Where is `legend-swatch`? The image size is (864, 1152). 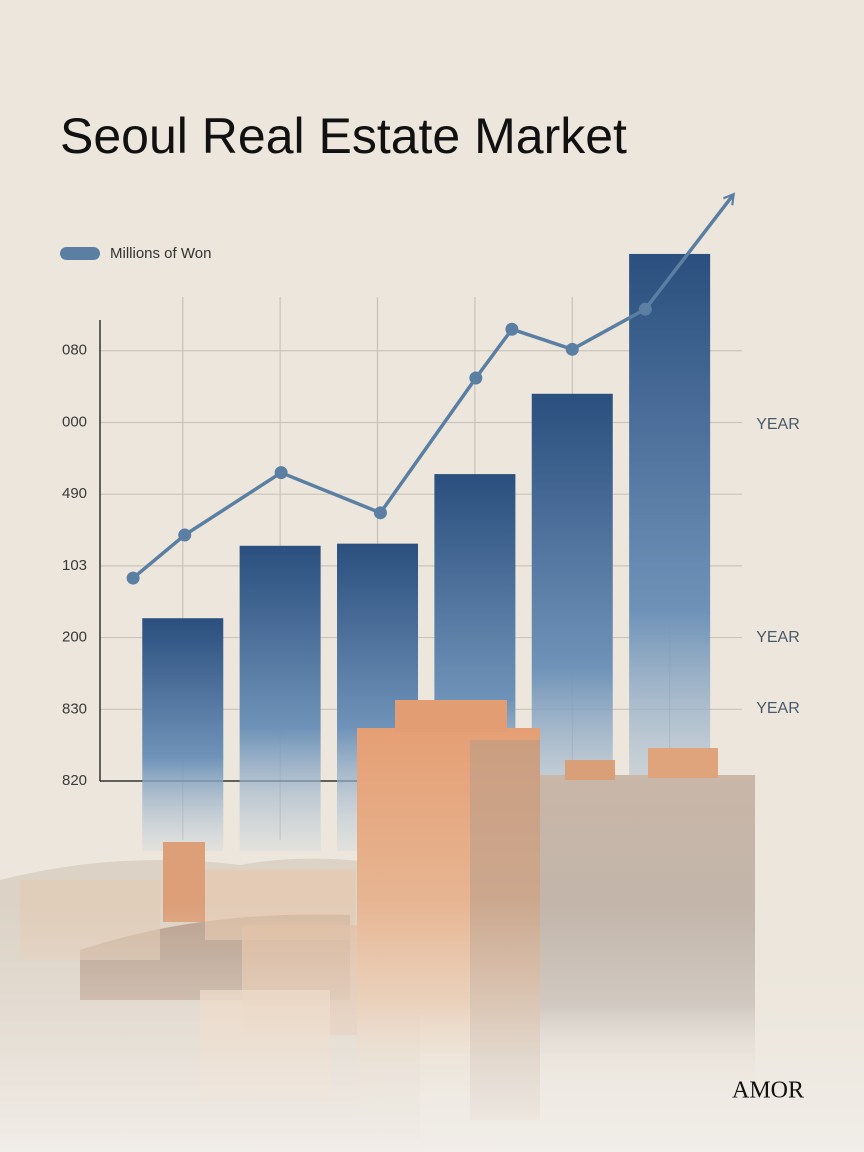
legend-swatch is located at coordinates (80, 253).